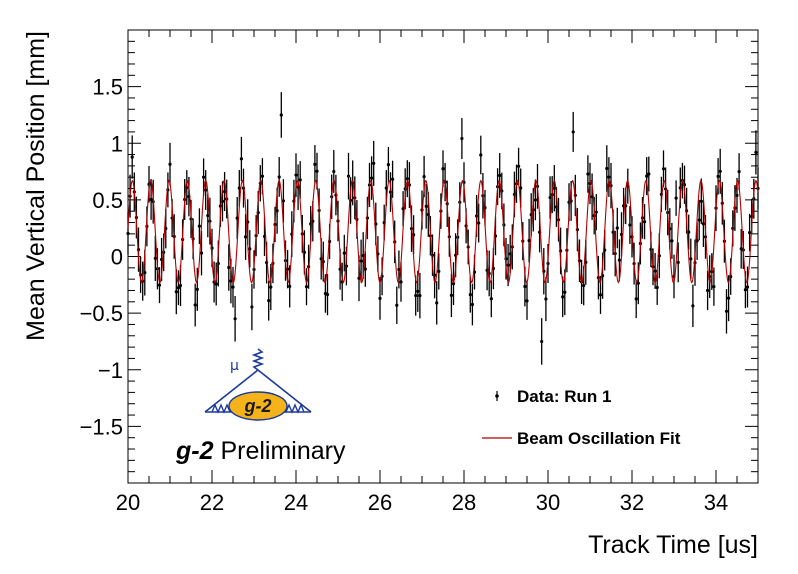  Describe the element at coordinates (110, 370) in the screenshot. I see `y-tick-label: −1` at that location.